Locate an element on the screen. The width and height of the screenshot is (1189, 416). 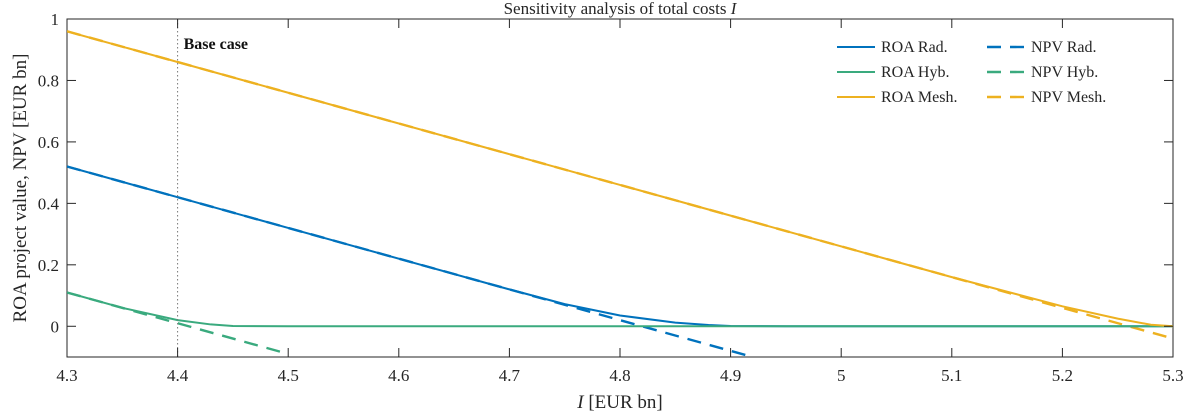
x-tick-label: 5 is located at coordinates (841, 375).